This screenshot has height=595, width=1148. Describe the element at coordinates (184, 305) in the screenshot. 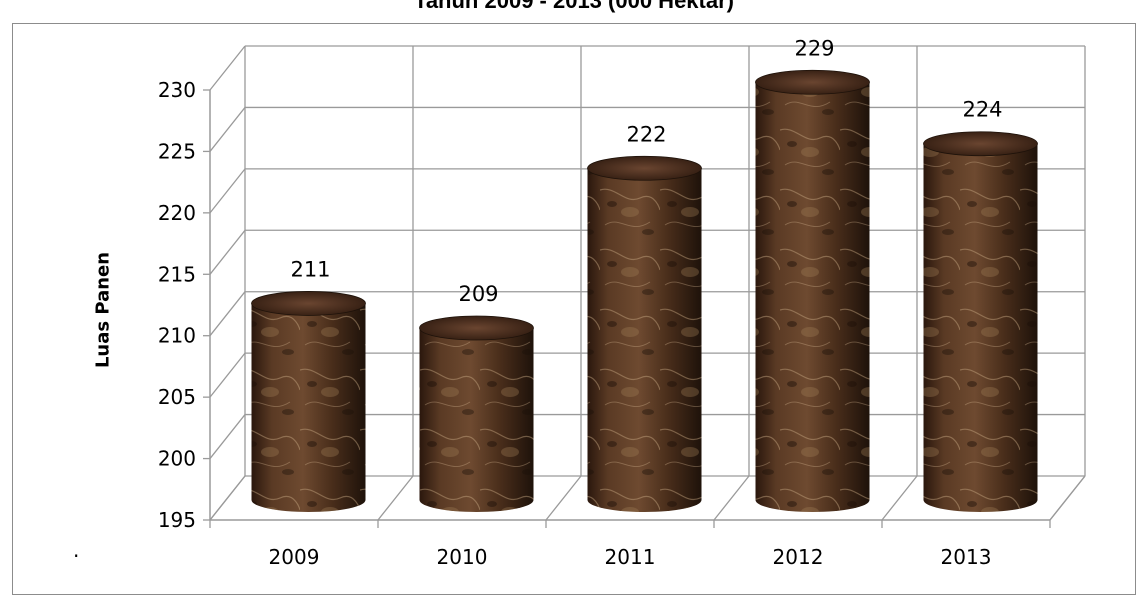

I see `y-tick-labels: 195 200 205 210 215 220 225 230` at that location.